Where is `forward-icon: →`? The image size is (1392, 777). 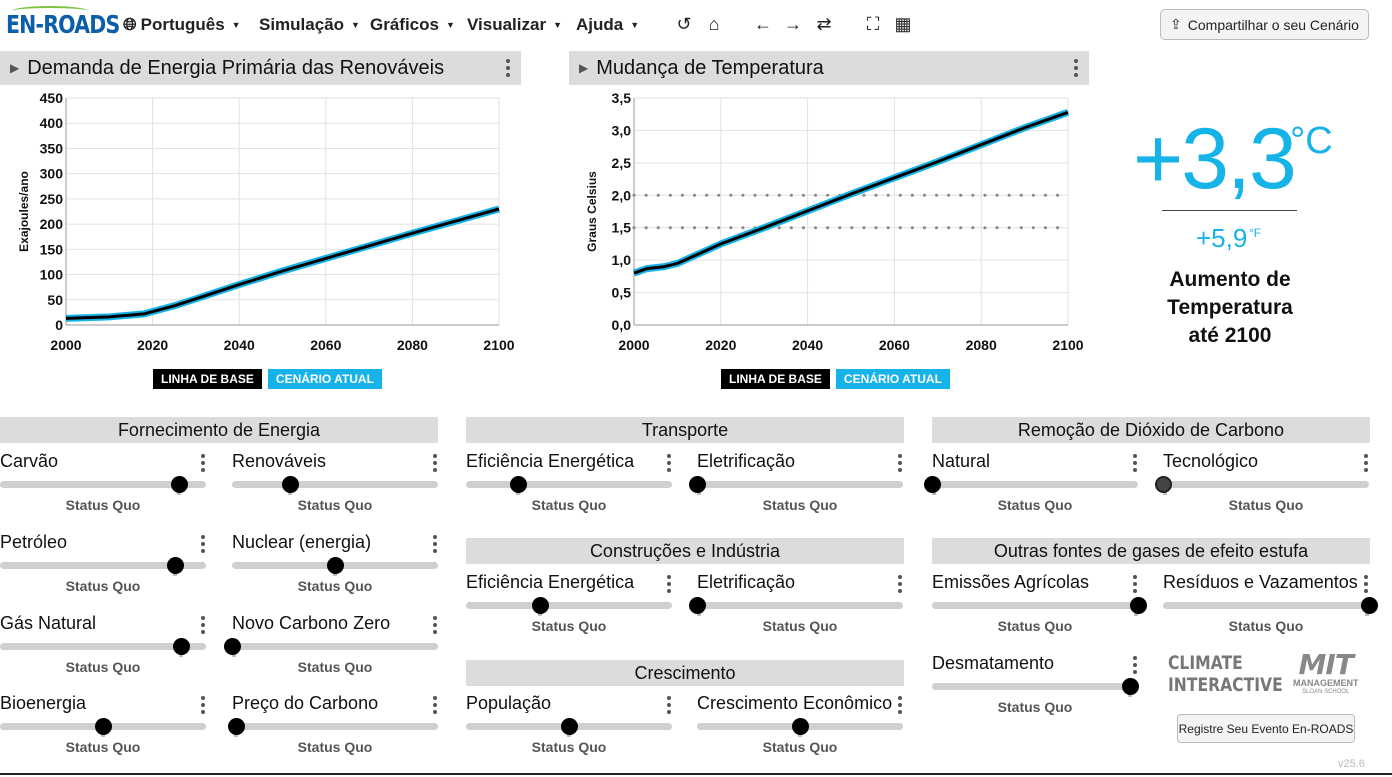
forward-icon: → is located at coordinates (793, 24).